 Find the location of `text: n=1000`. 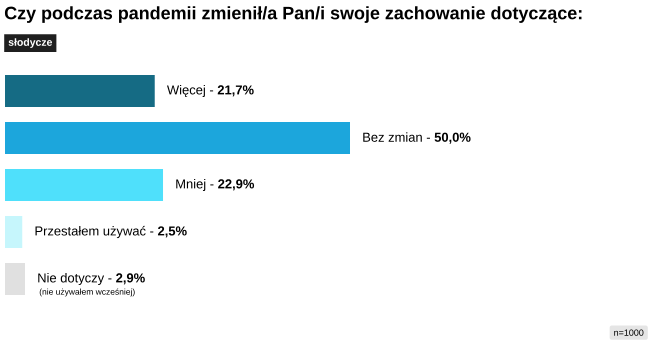

text: n=1000 is located at coordinates (629, 332).